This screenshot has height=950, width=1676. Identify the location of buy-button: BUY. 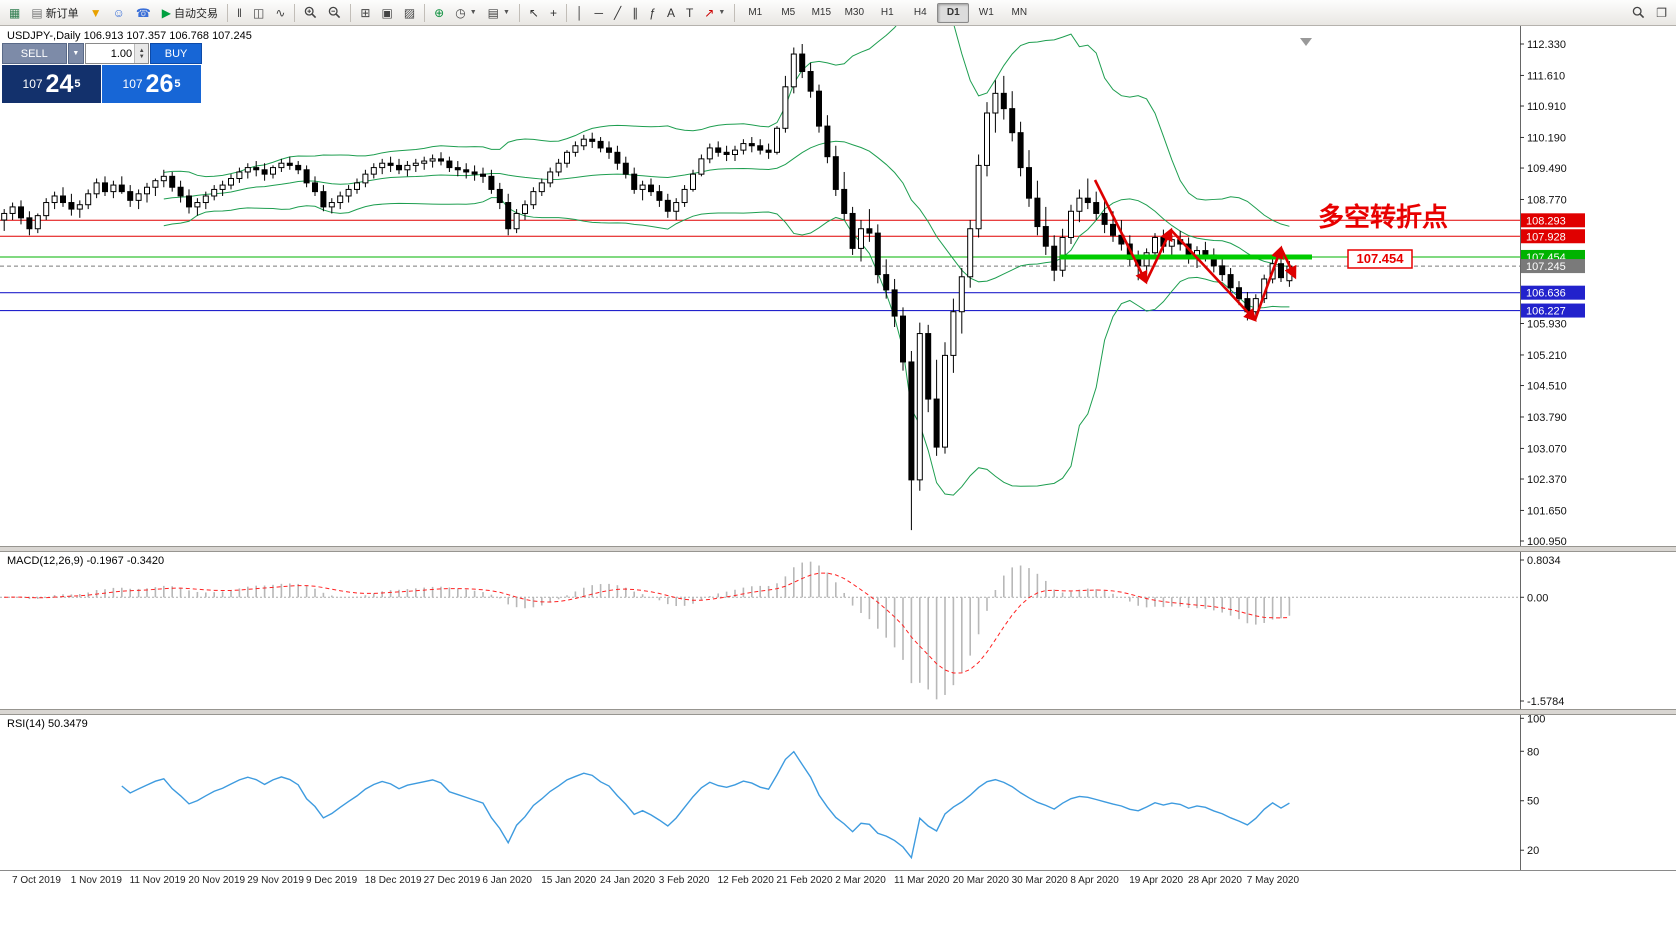
(176, 53).